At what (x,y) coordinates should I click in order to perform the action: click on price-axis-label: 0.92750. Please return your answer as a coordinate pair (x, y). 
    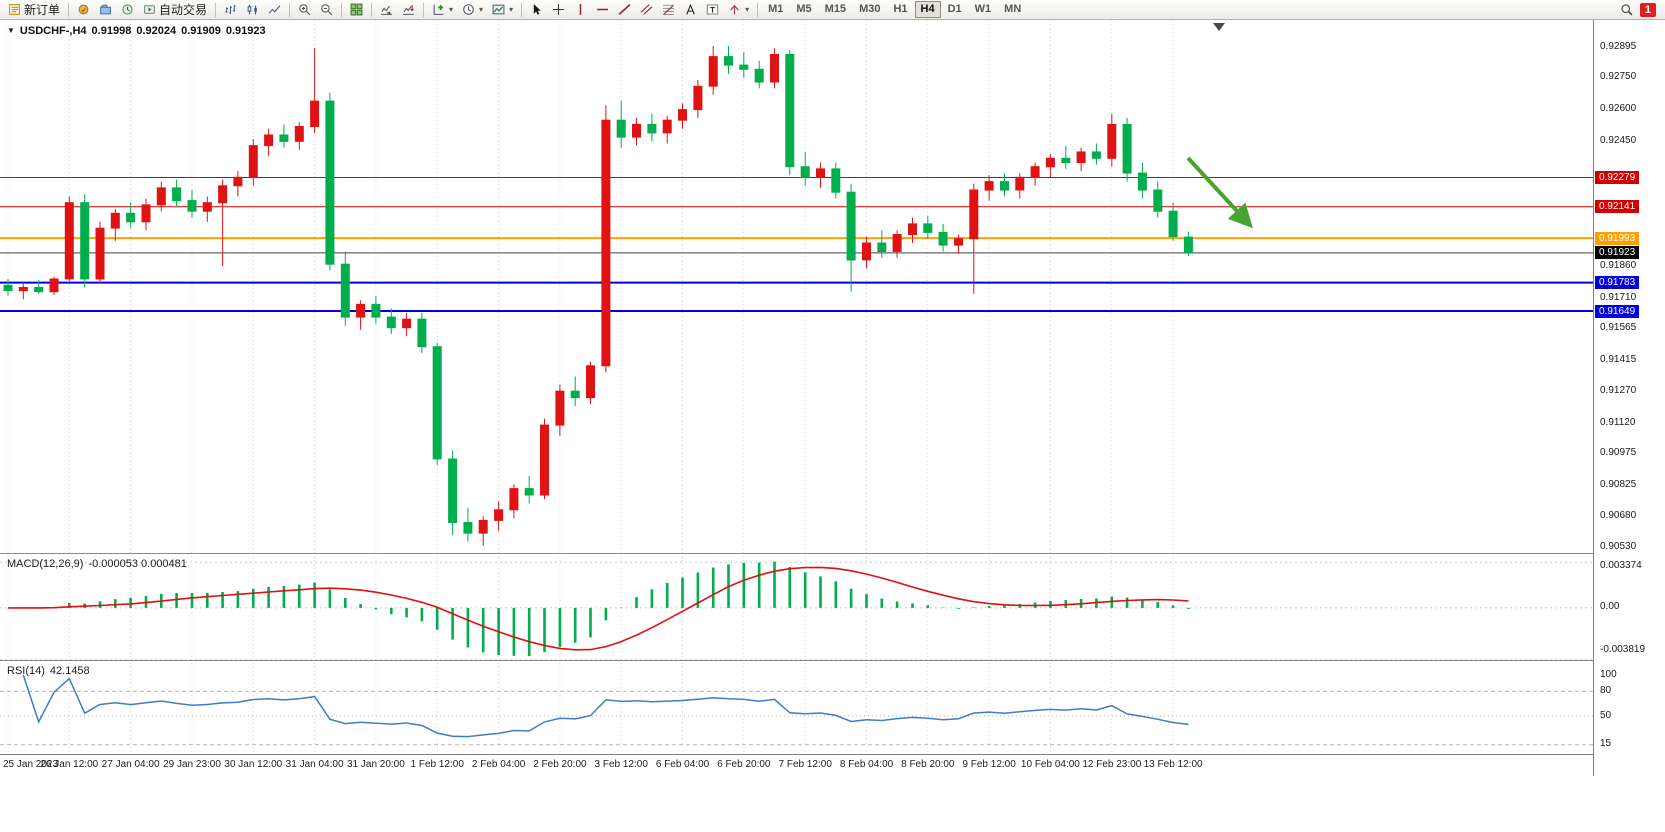
    Looking at the image, I should click on (1618, 77).